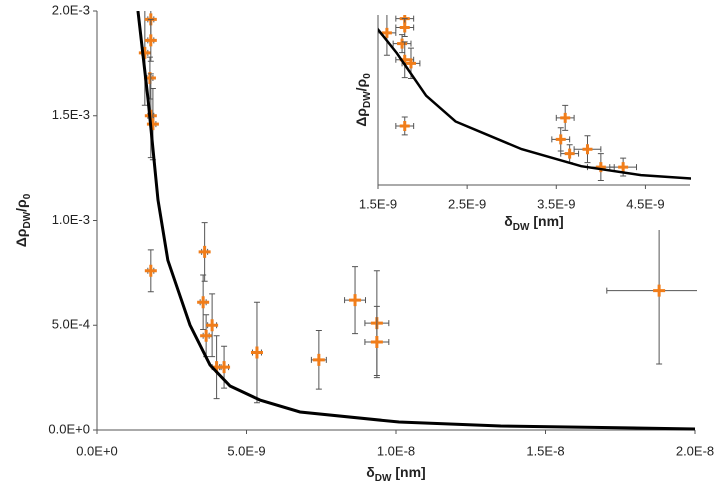  I want to click on y-tick-label: 0.0E+0, so click(69, 428).